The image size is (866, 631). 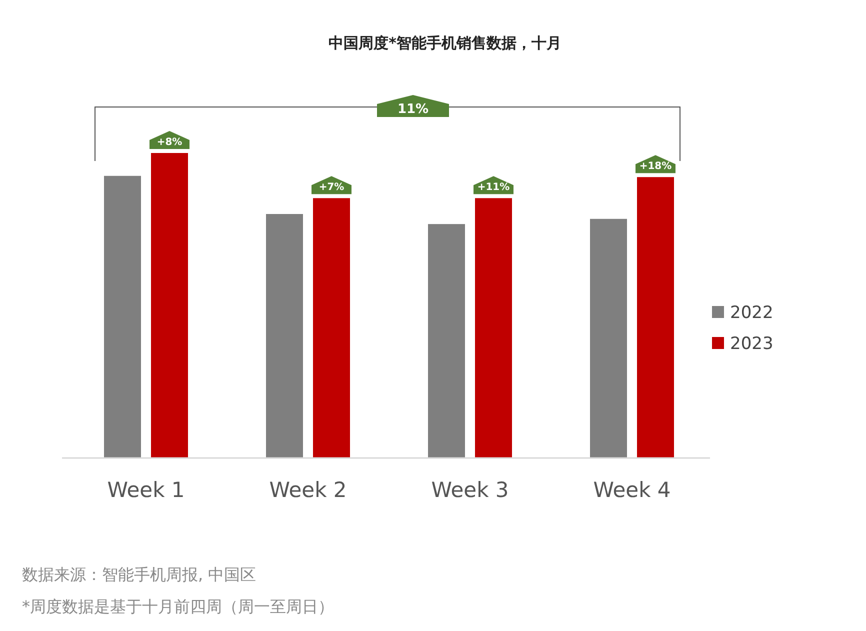 What do you see at coordinates (655, 166) in the screenshot?
I see `annotation: +18%` at bounding box center [655, 166].